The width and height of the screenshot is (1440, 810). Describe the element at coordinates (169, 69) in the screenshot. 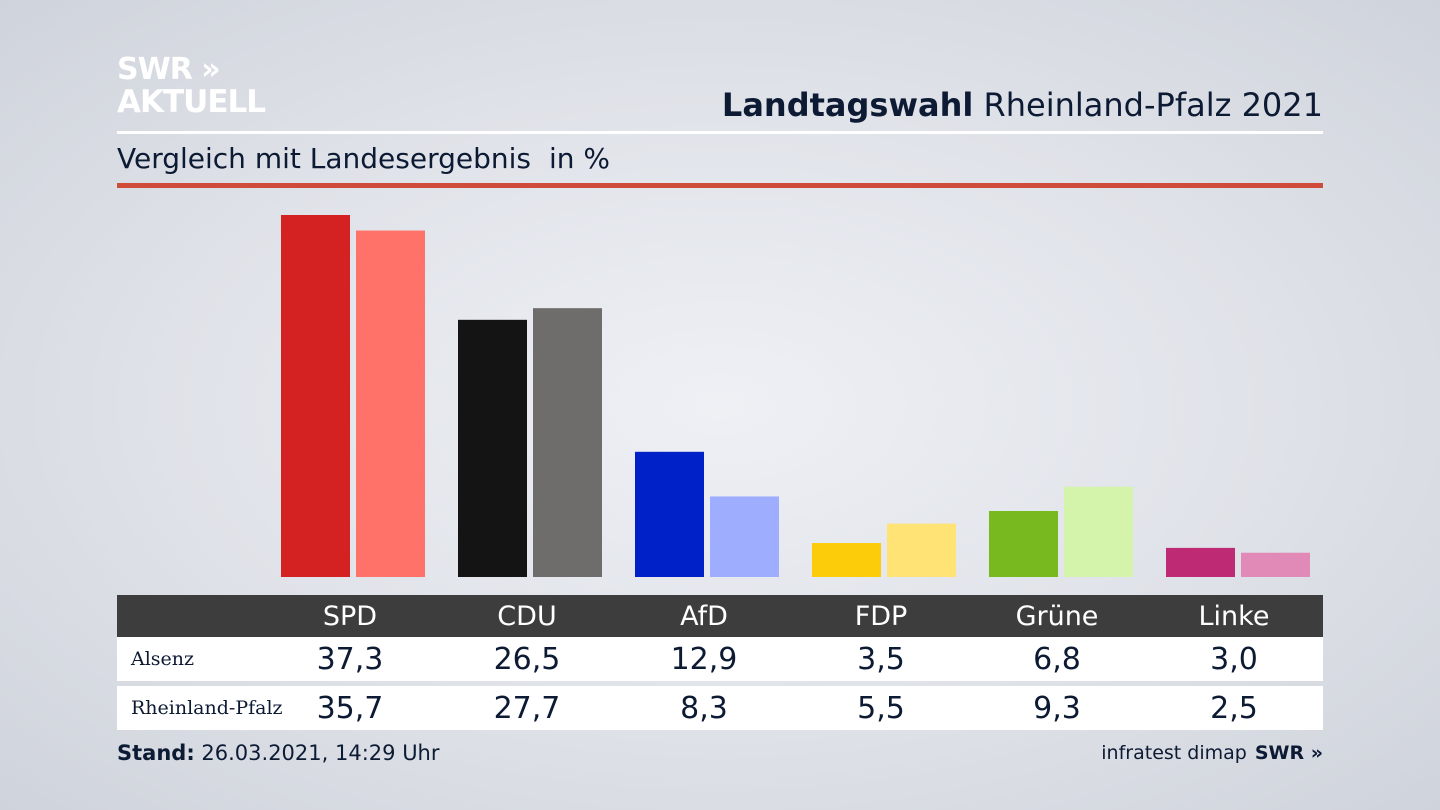

I see `logo-line-1: SWR »` at that location.